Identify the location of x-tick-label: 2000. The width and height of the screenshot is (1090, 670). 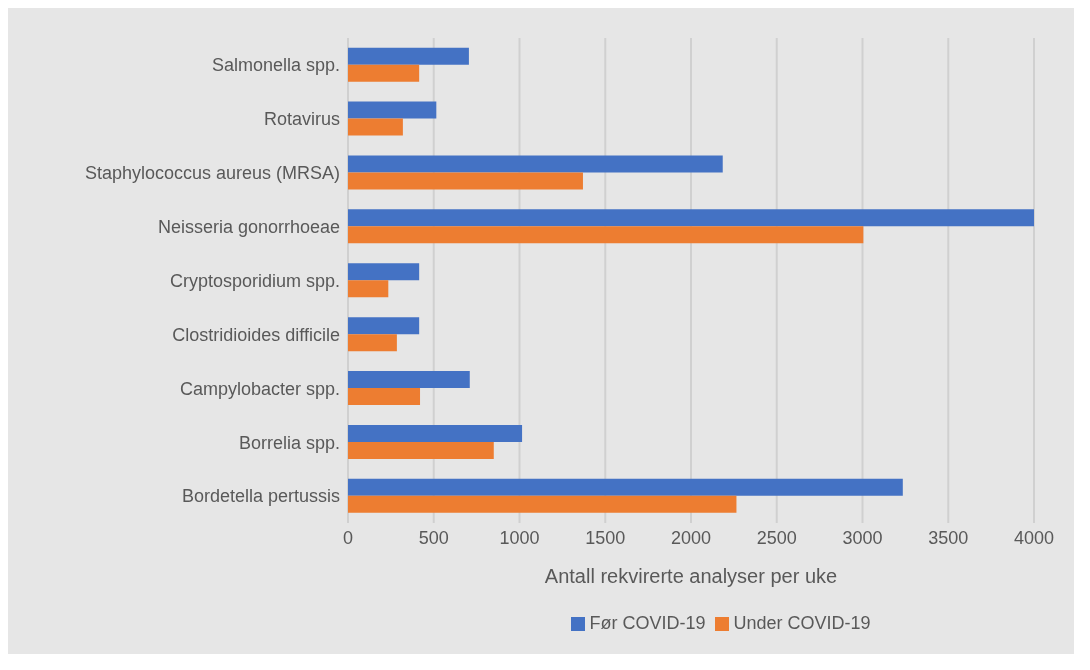
(691, 537).